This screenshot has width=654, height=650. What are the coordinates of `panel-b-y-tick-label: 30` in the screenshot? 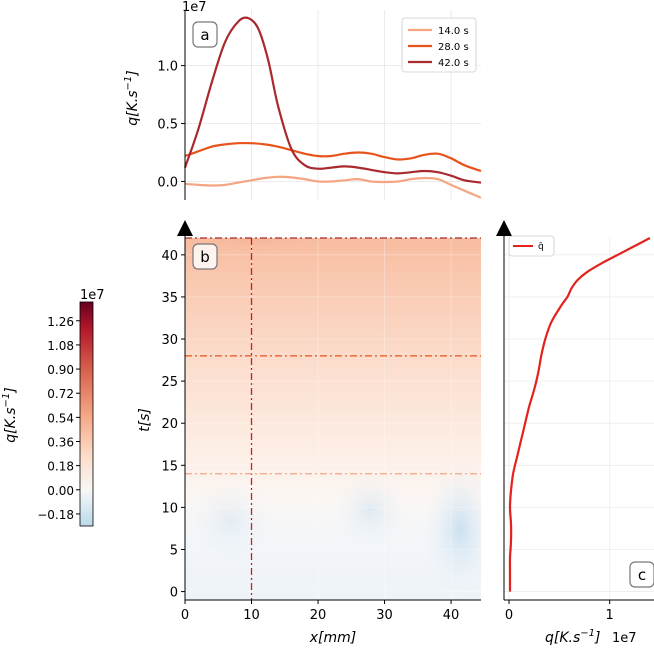 It's located at (169, 340).